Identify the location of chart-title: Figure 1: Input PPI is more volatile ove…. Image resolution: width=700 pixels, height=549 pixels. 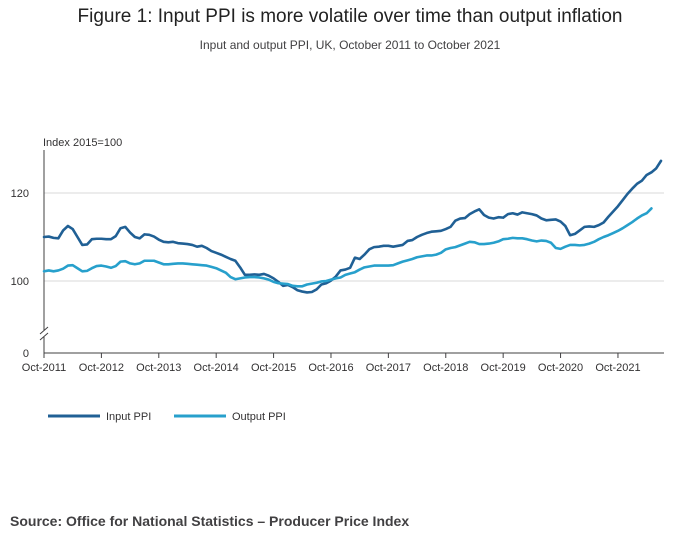
(350, 16).